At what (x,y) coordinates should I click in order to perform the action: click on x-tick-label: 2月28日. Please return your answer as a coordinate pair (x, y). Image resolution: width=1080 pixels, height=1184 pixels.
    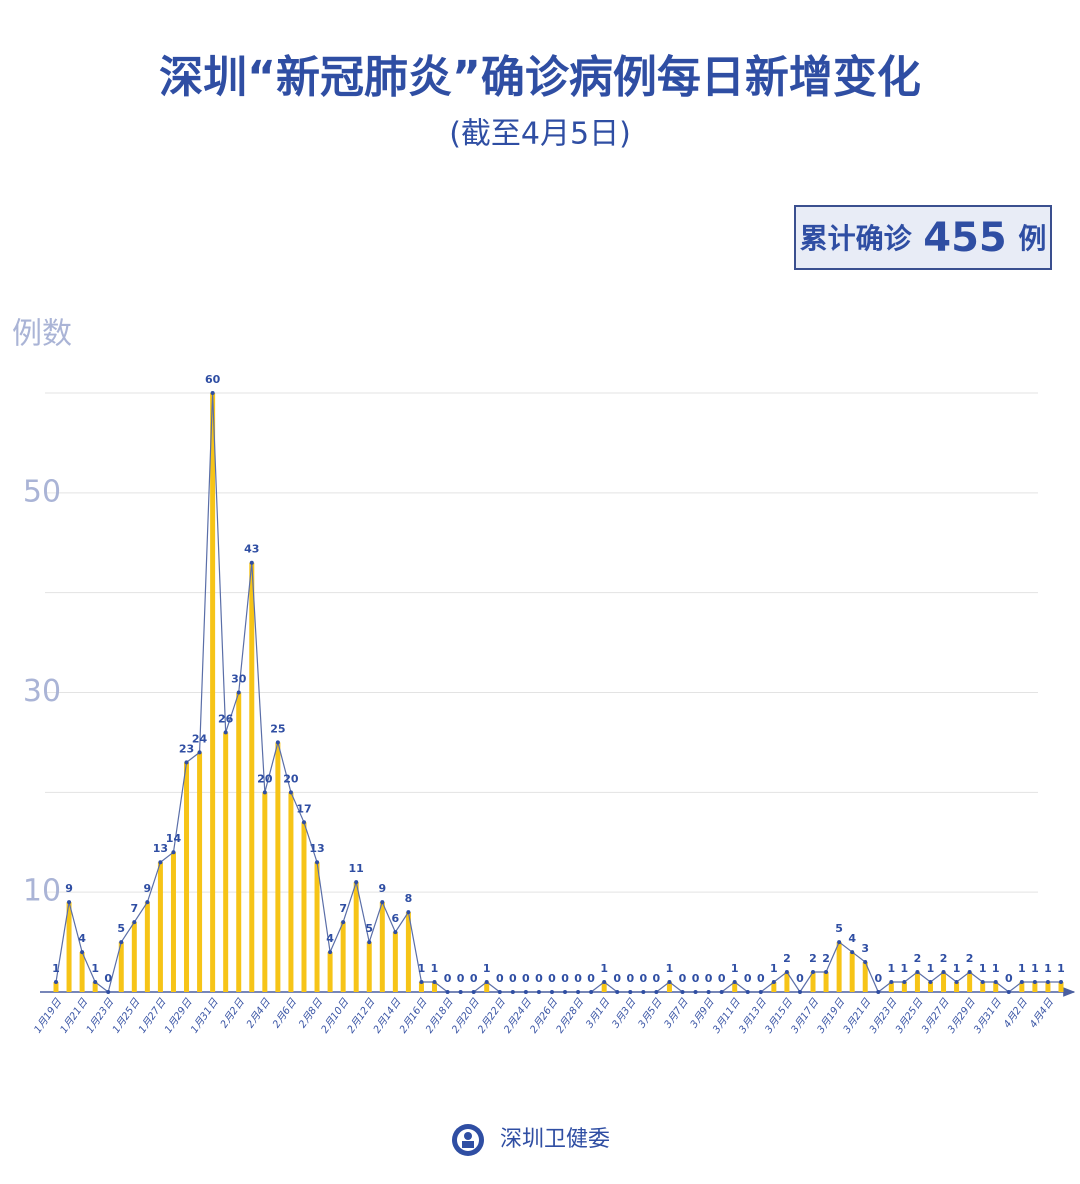
    Looking at the image, I should click on (571, 1015).